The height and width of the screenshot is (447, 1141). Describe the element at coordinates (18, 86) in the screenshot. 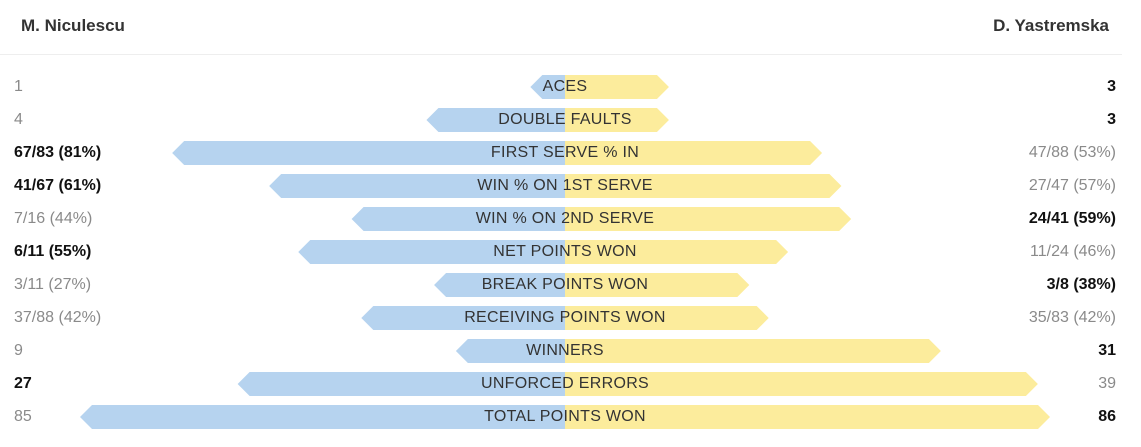

I see `stat-left-value-0: 1` at that location.